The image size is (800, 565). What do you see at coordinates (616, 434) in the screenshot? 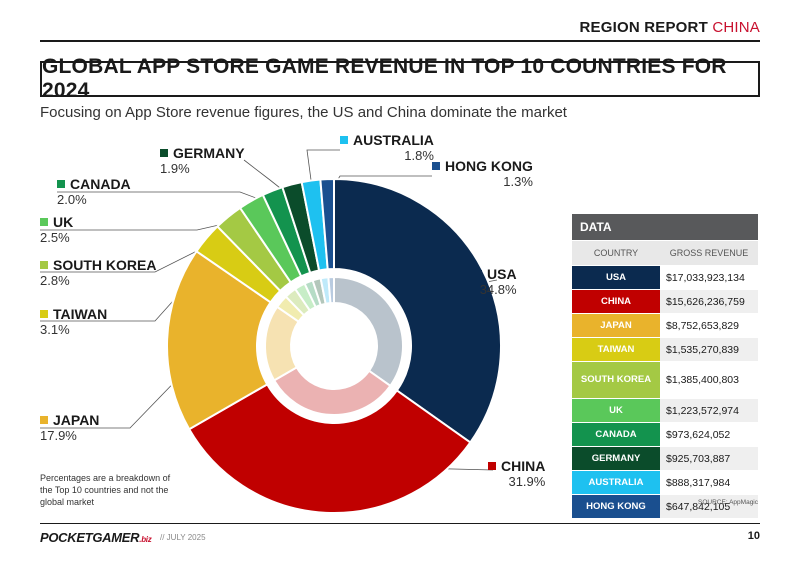
I see `table-country-cell: CANADA` at bounding box center [616, 434].